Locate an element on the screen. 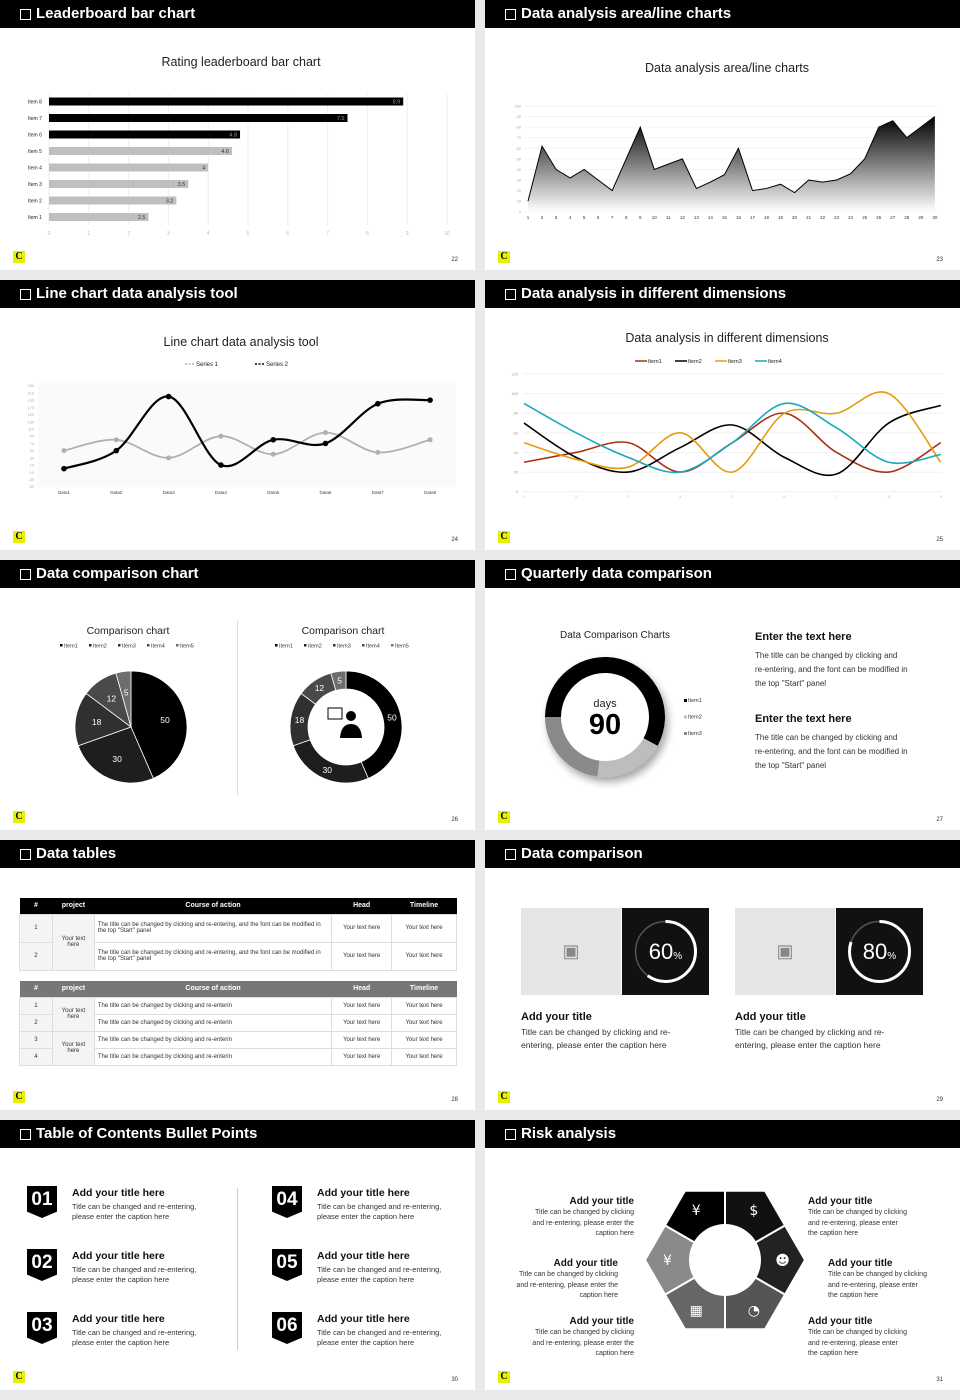 The height and width of the screenshot is (1400, 960). legend-label: Item5 is located at coordinates (187, 647).